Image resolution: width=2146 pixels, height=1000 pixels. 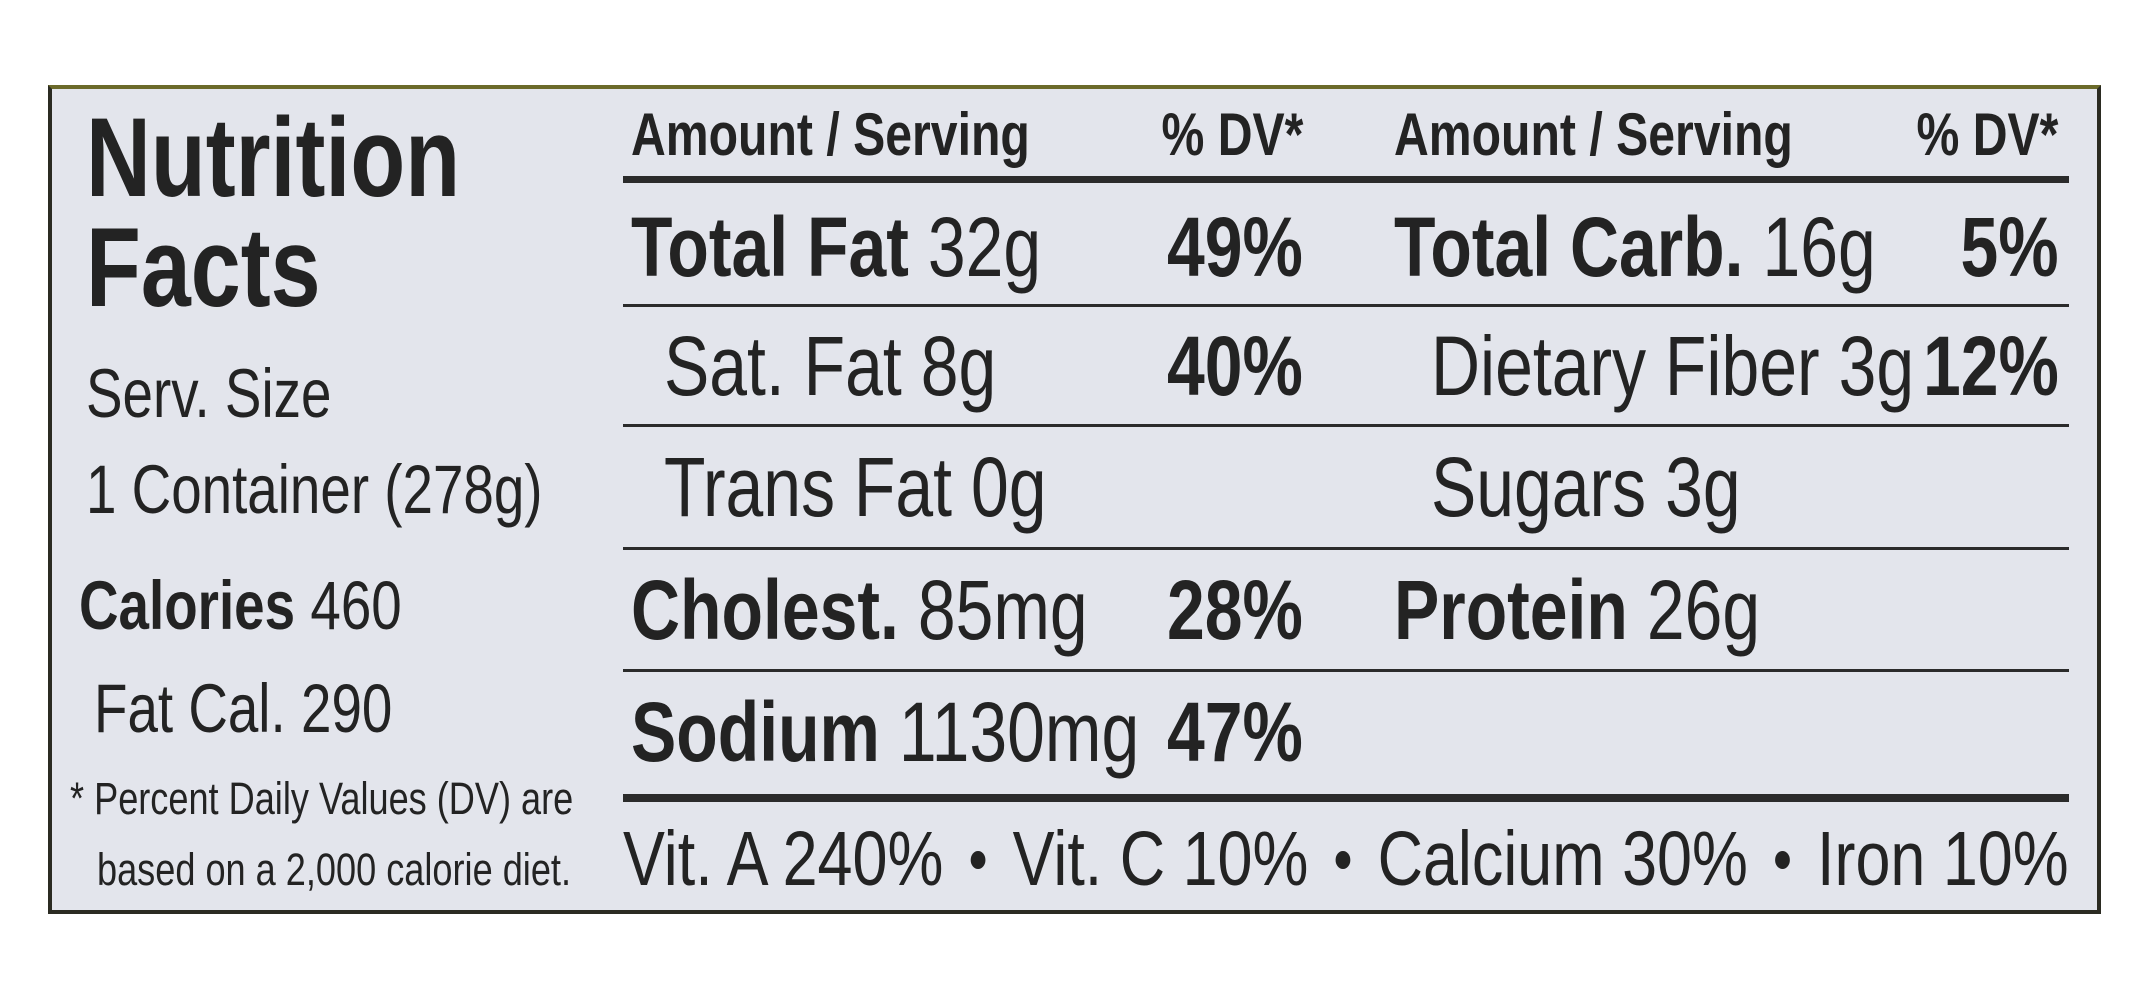 What do you see at coordinates (1019, 731) in the screenshot?
I see `nutrient-value: 1130mg` at bounding box center [1019, 731].